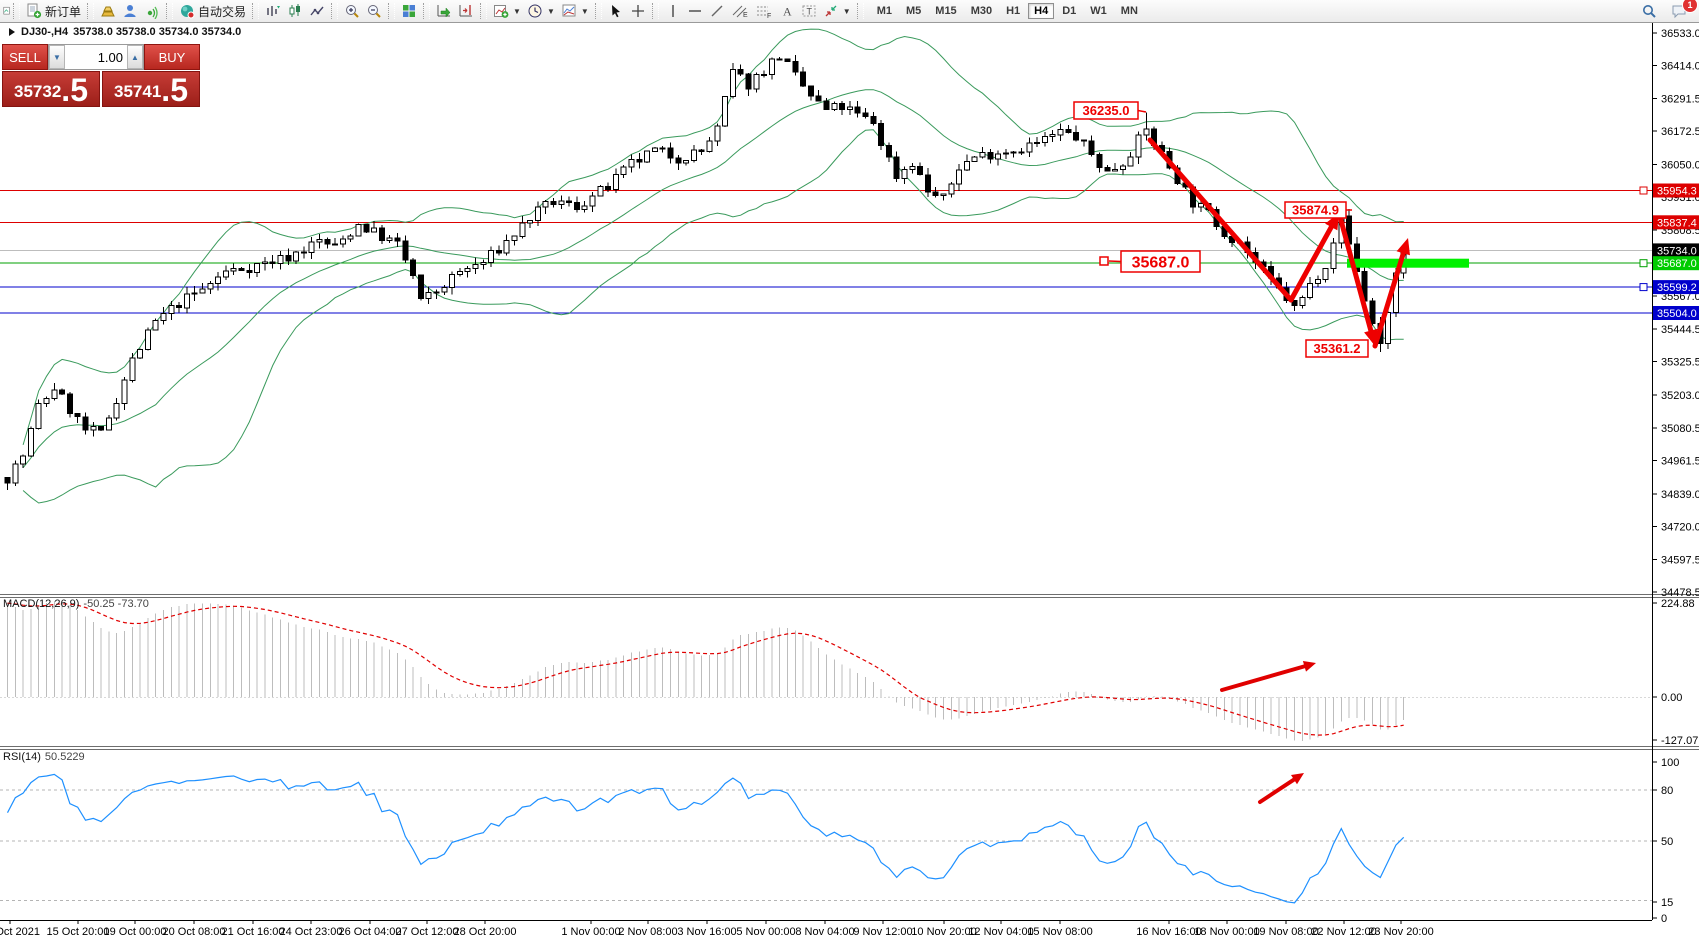 The height and width of the screenshot is (942, 1699). I want to click on auto-trading-button: 自动交易, so click(212, 11).